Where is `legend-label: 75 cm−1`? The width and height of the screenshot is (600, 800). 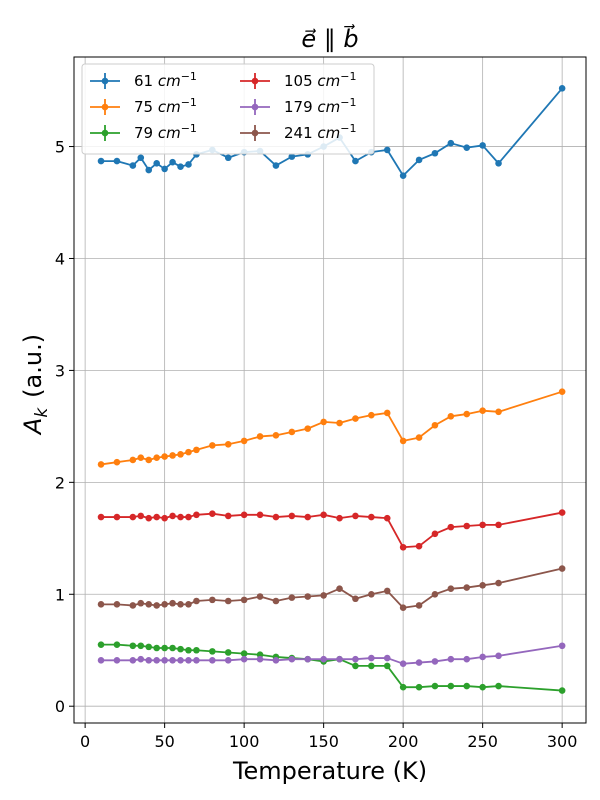
legend-label: 75 cm−1 is located at coordinates (165, 106).